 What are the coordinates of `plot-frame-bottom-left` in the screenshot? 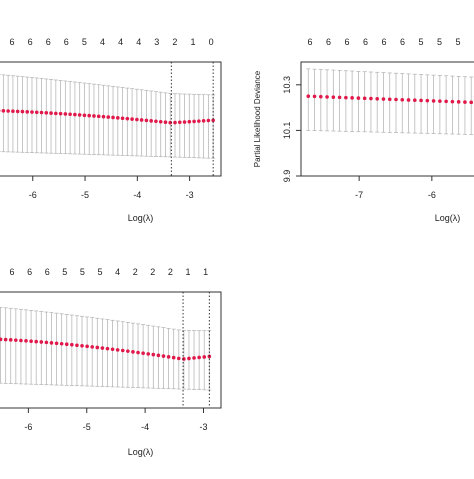 It's located at (110, 350).